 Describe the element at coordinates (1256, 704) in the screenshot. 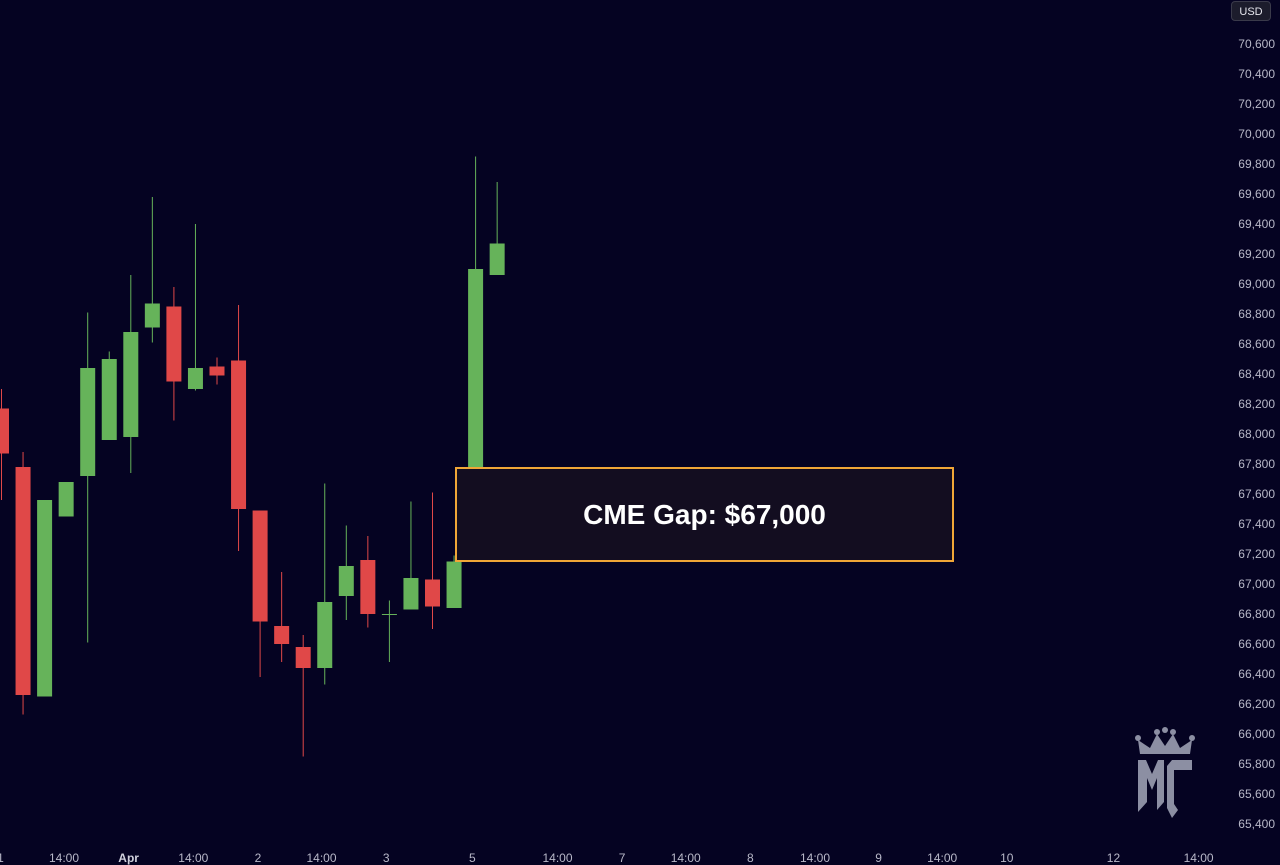

I see `y-tick-label: 66,200` at that location.